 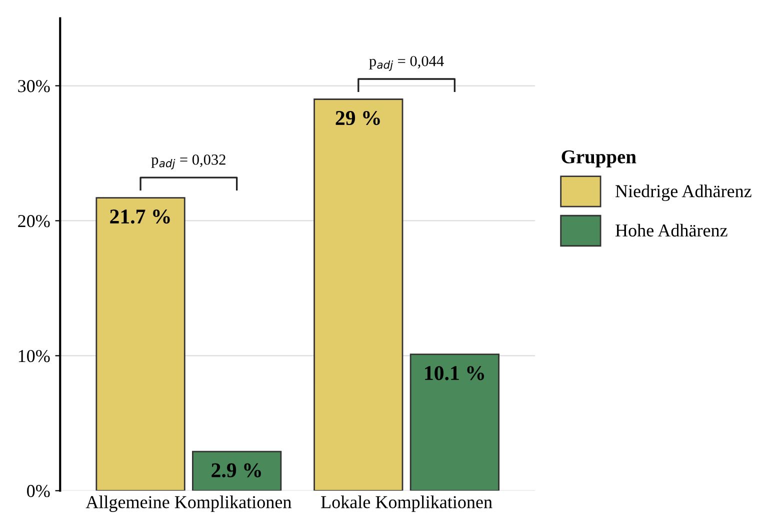 I want to click on legend-label: Niedrige Adhärenz, so click(x=684, y=193).